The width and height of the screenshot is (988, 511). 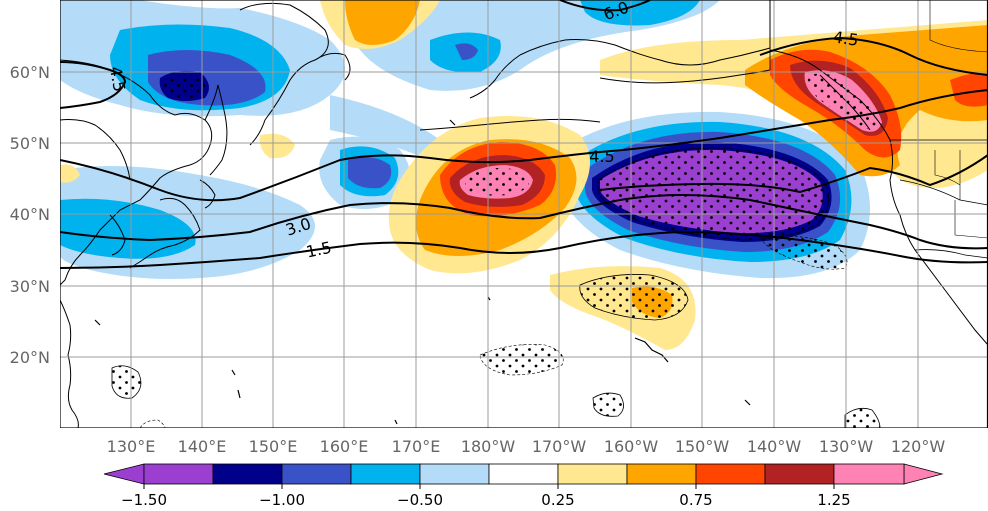 I want to click on colorbar-label-3: 0.25, so click(x=557, y=500).